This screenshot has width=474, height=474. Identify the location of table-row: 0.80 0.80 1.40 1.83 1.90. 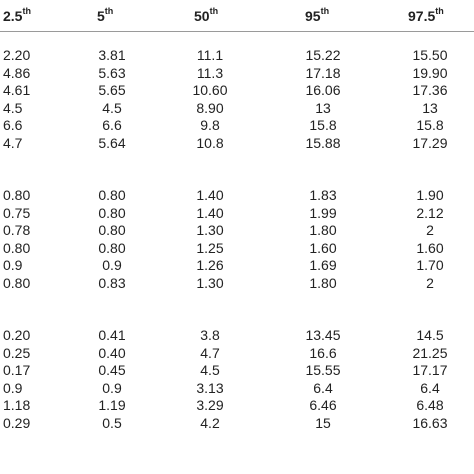
(237, 195).